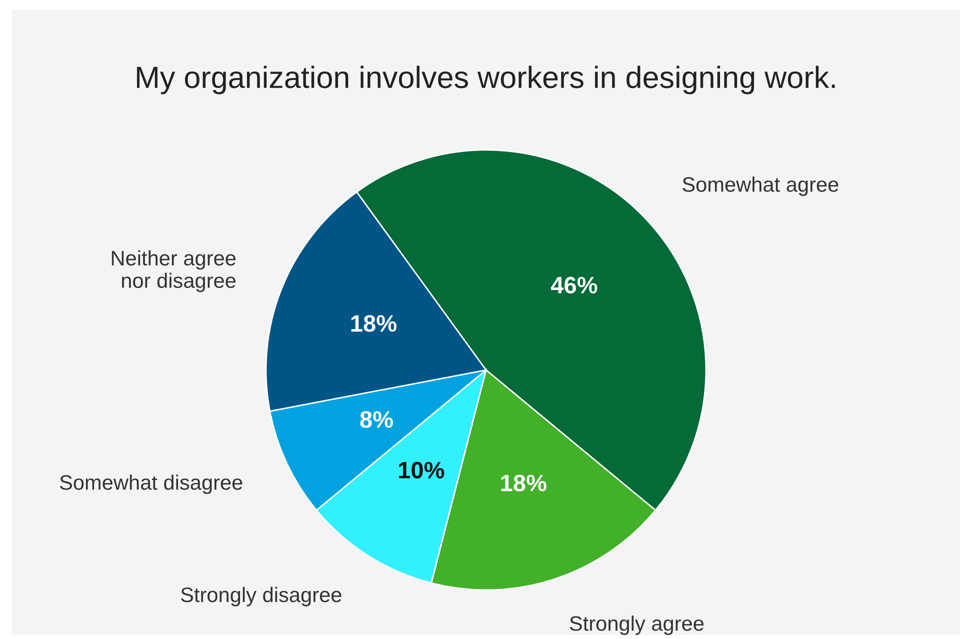  What do you see at coordinates (151, 484) in the screenshot?
I see `slice-label: Somewhat disagree` at bounding box center [151, 484].